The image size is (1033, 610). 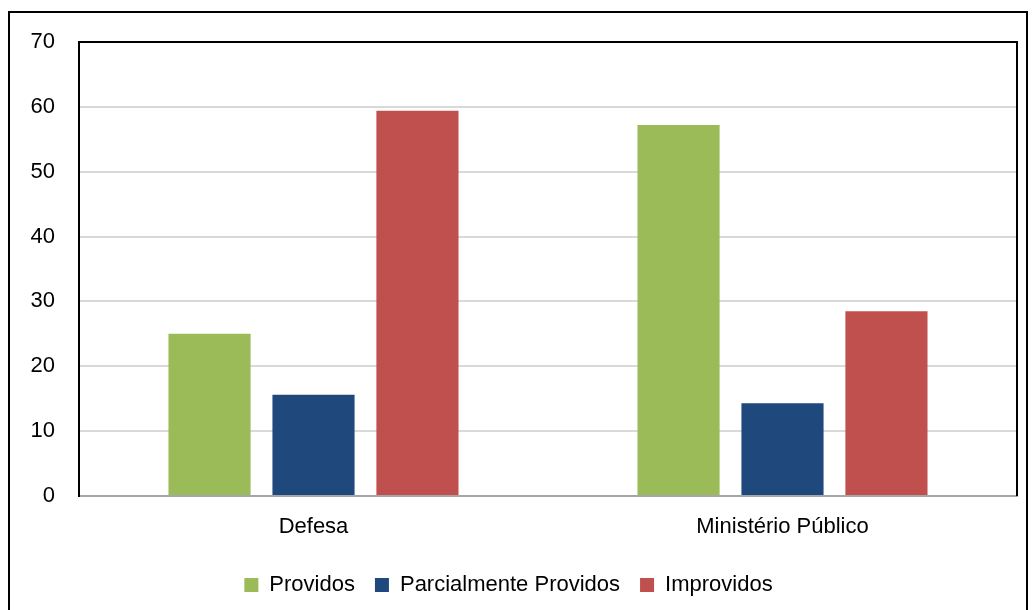 What do you see at coordinates (719, 584) in the screenshot?
I see `legend-label: Improvidos` at bounding box center [719, 584].